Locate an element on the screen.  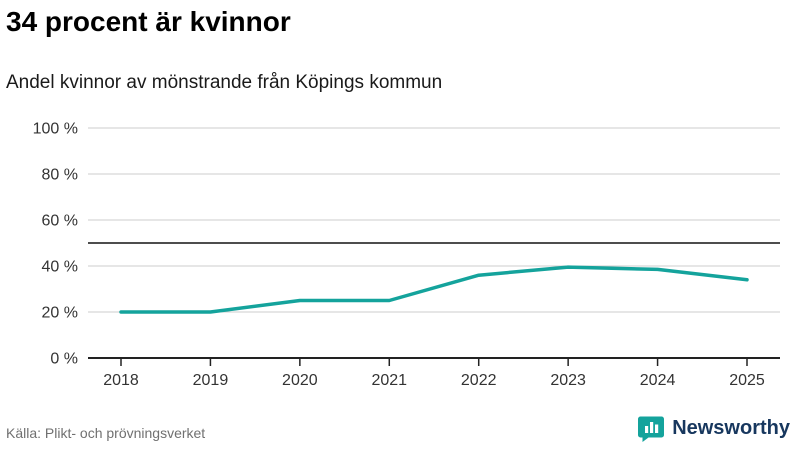
x-tick-label: 2024 is located at coordinates (658, 380).